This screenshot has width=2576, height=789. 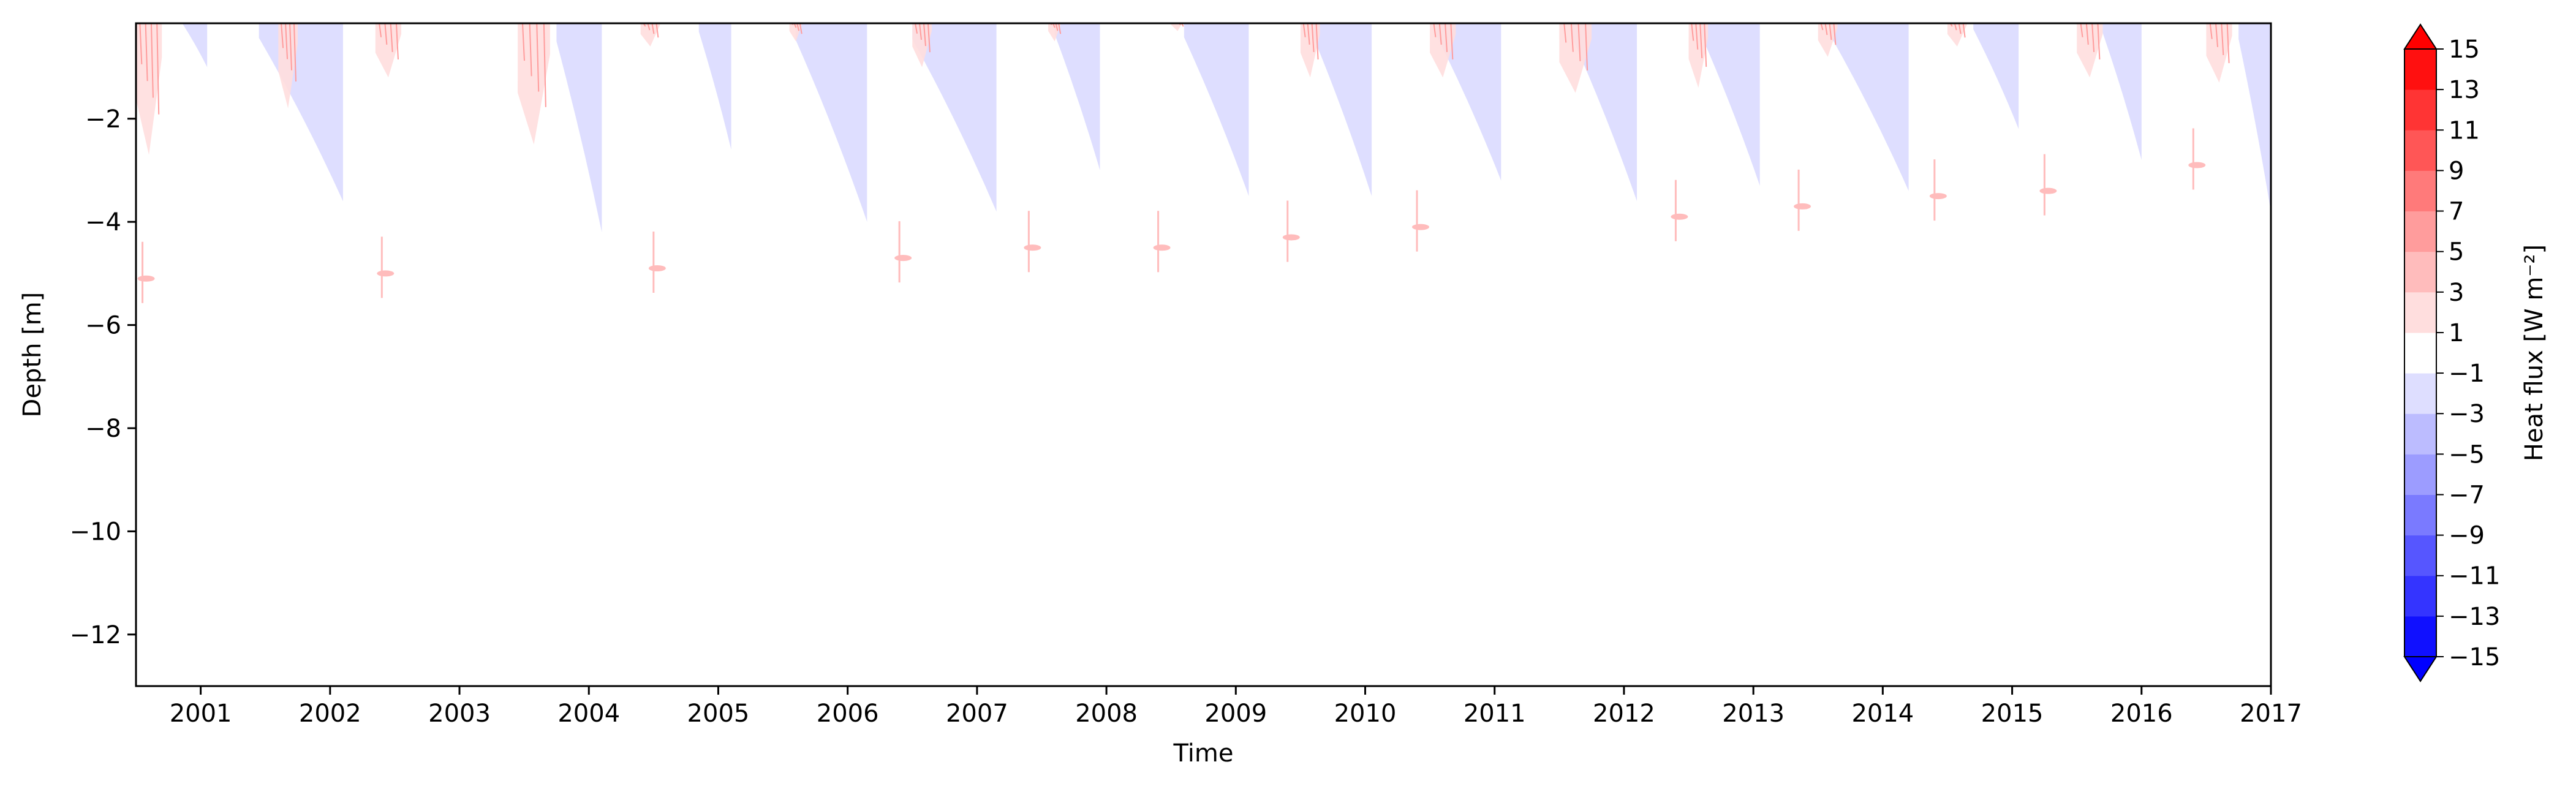 I want to click on x-tick-label: 2015, so click(x=2012, y=714).